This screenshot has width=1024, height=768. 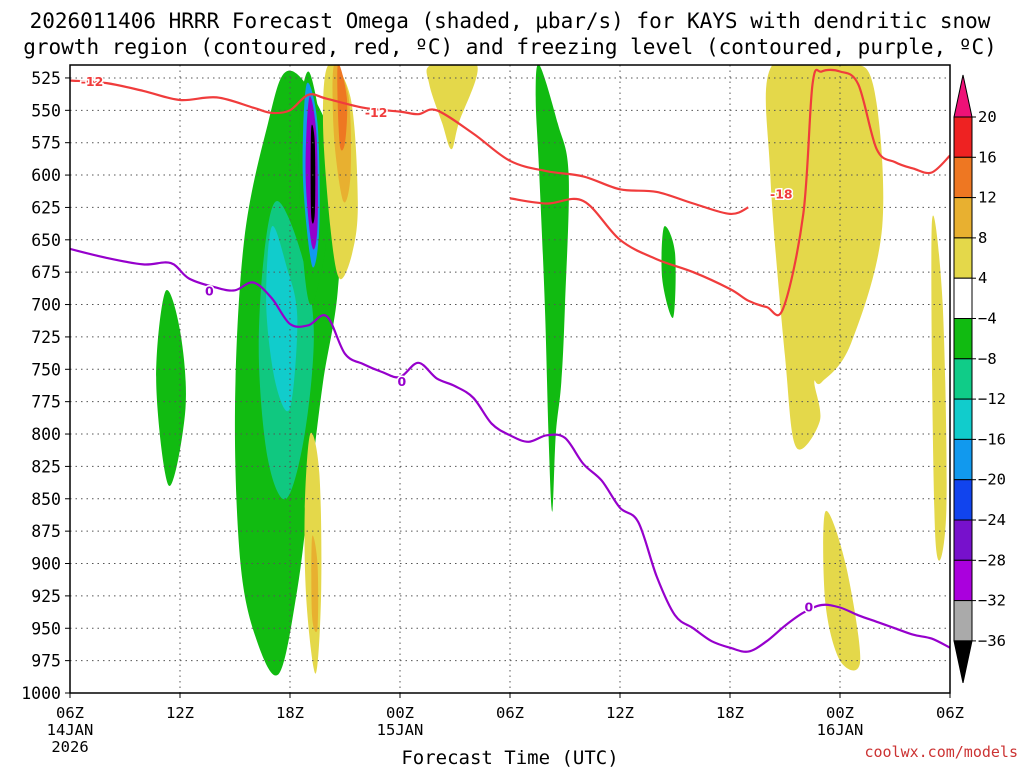 I want to click on colorbar-label: −24, so click(x=992, y=520).